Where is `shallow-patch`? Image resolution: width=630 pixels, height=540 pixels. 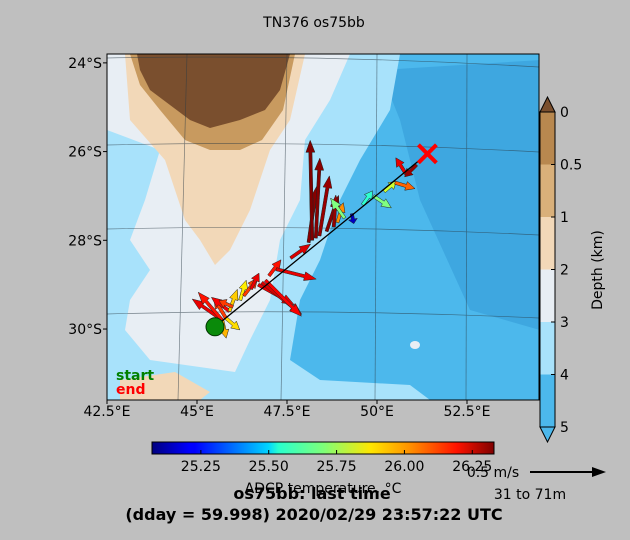 shallow-patch is located at coordinates (165, 386).